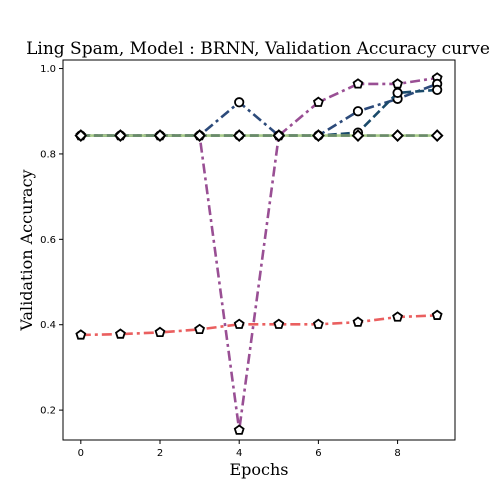  What do you see at coordinates (48, 325) in the screenshot?
I see `y-tick-label: 0.4` at bounding box center [48, 325].